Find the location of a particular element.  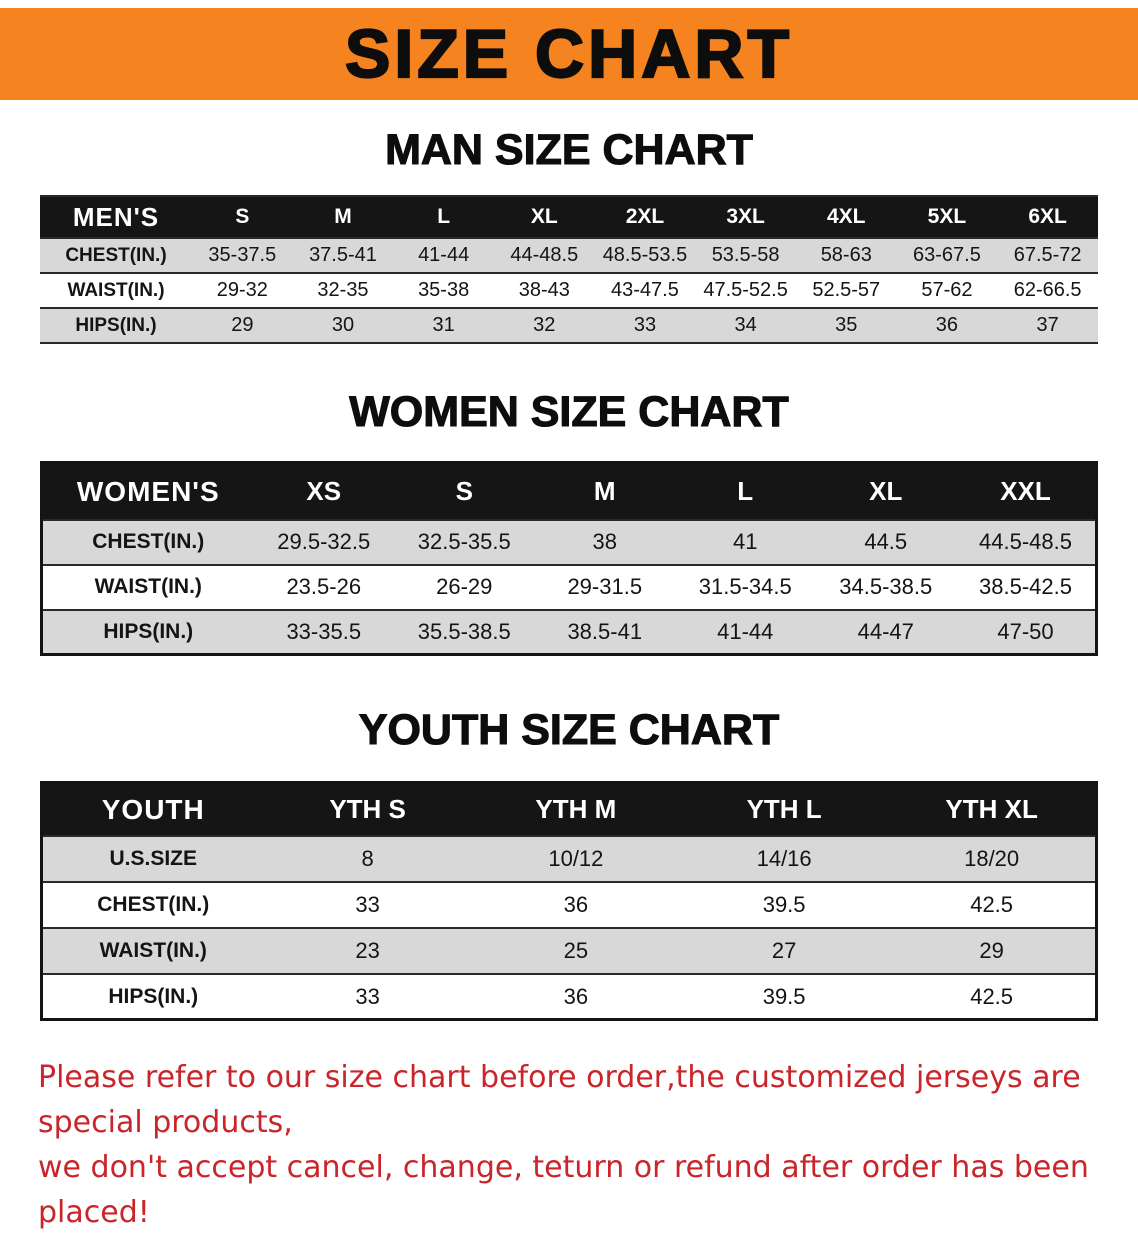

table-row: U.S.SIZE 8 10/12 14/16 18/20 is located at coordinates (569, 858).